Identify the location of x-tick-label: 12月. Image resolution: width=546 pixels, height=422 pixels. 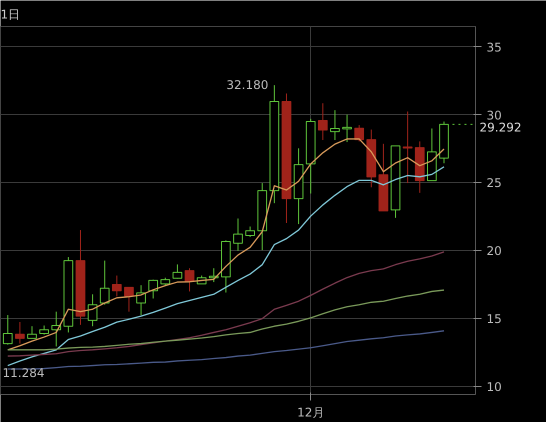
(310, 413).